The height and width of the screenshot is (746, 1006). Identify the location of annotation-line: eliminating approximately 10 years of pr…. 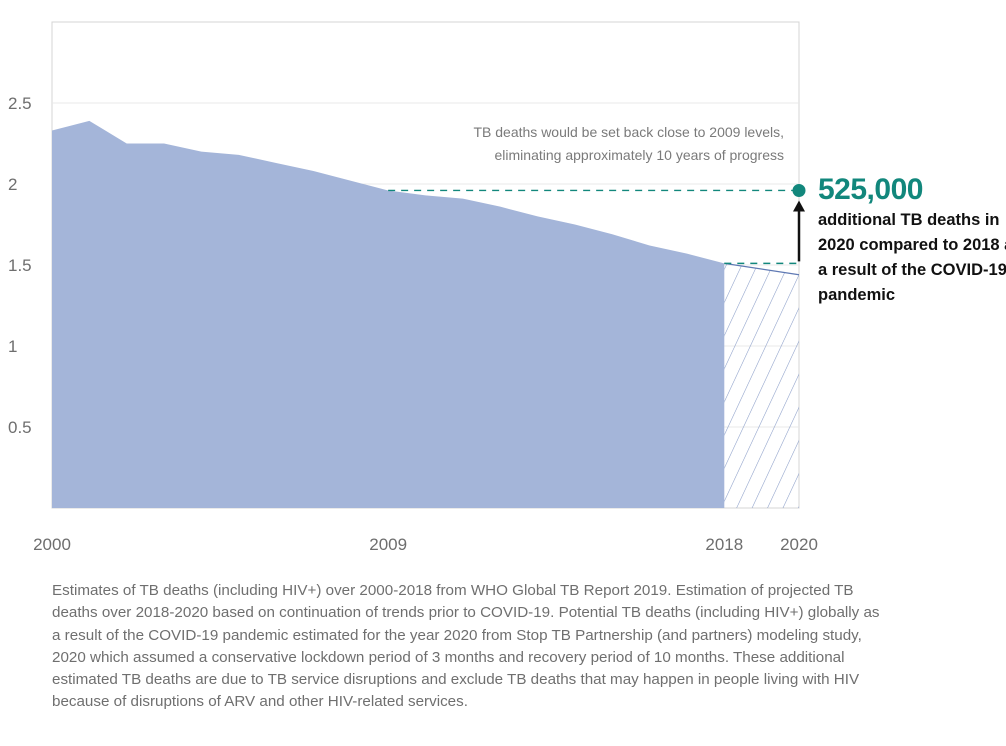
(639, 155).